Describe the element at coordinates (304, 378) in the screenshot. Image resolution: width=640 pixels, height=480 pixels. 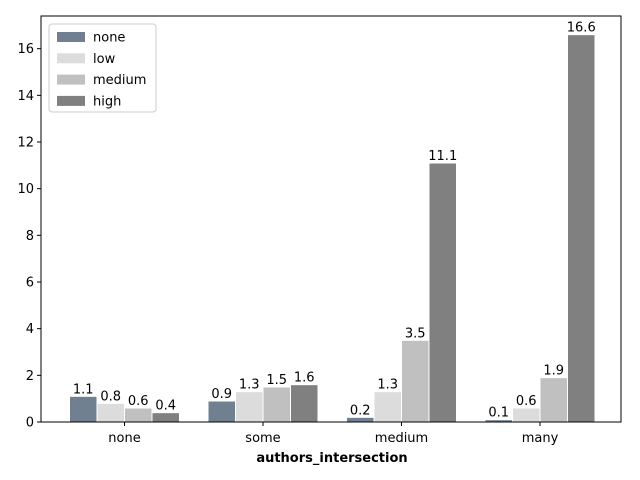
I see `data-label-high-some: 1.6` at that location.